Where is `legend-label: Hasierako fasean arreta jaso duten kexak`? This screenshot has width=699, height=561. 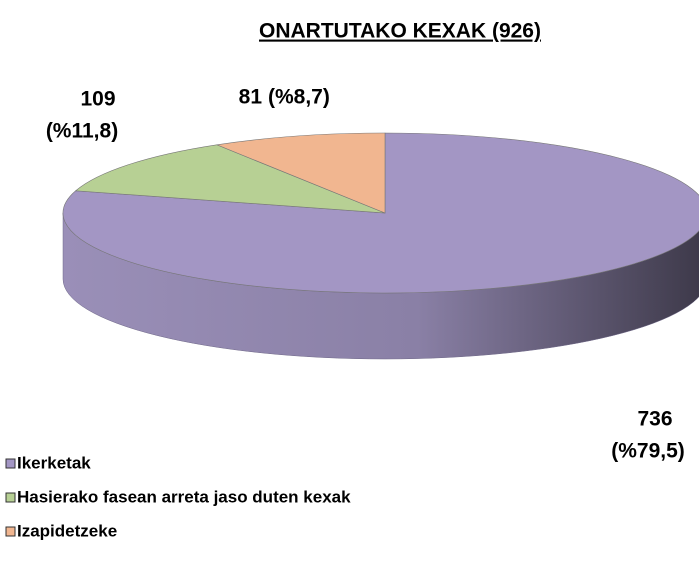
legend-label: Hasierako fasean arreta jaso duten kexak is located at coordinates (184, 496).